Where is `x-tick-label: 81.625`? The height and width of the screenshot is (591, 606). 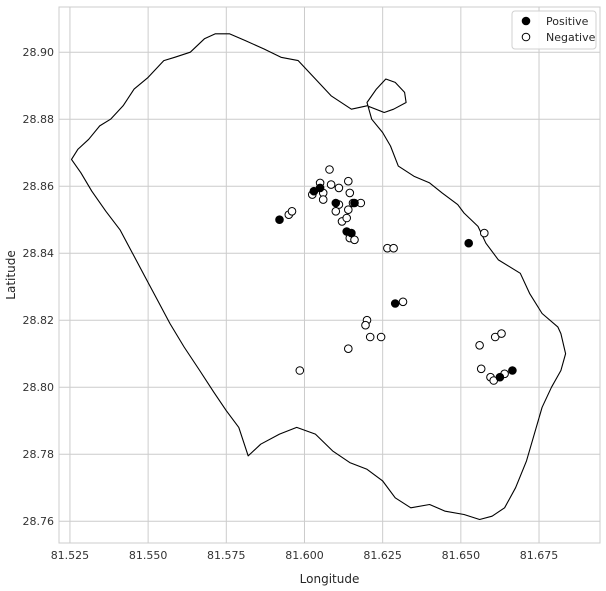 x-tick-label: 81.625 is located at coordinates (382, 555).